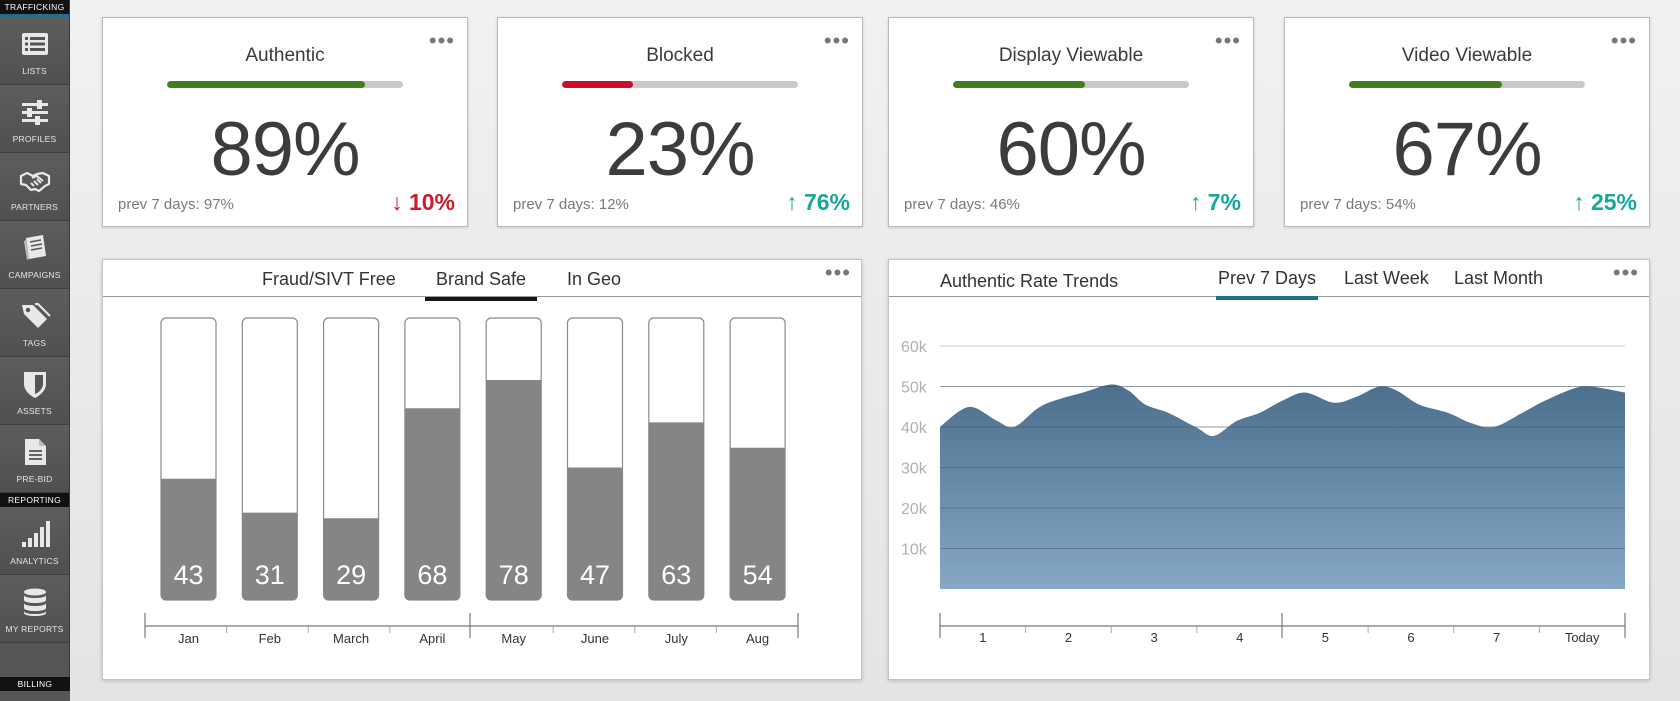 The width and height of the screenshot is (1680, 701). Describe the element at coordinates (757, 638) in the screenshot. I see `x-tick-label: Aug` at that location.